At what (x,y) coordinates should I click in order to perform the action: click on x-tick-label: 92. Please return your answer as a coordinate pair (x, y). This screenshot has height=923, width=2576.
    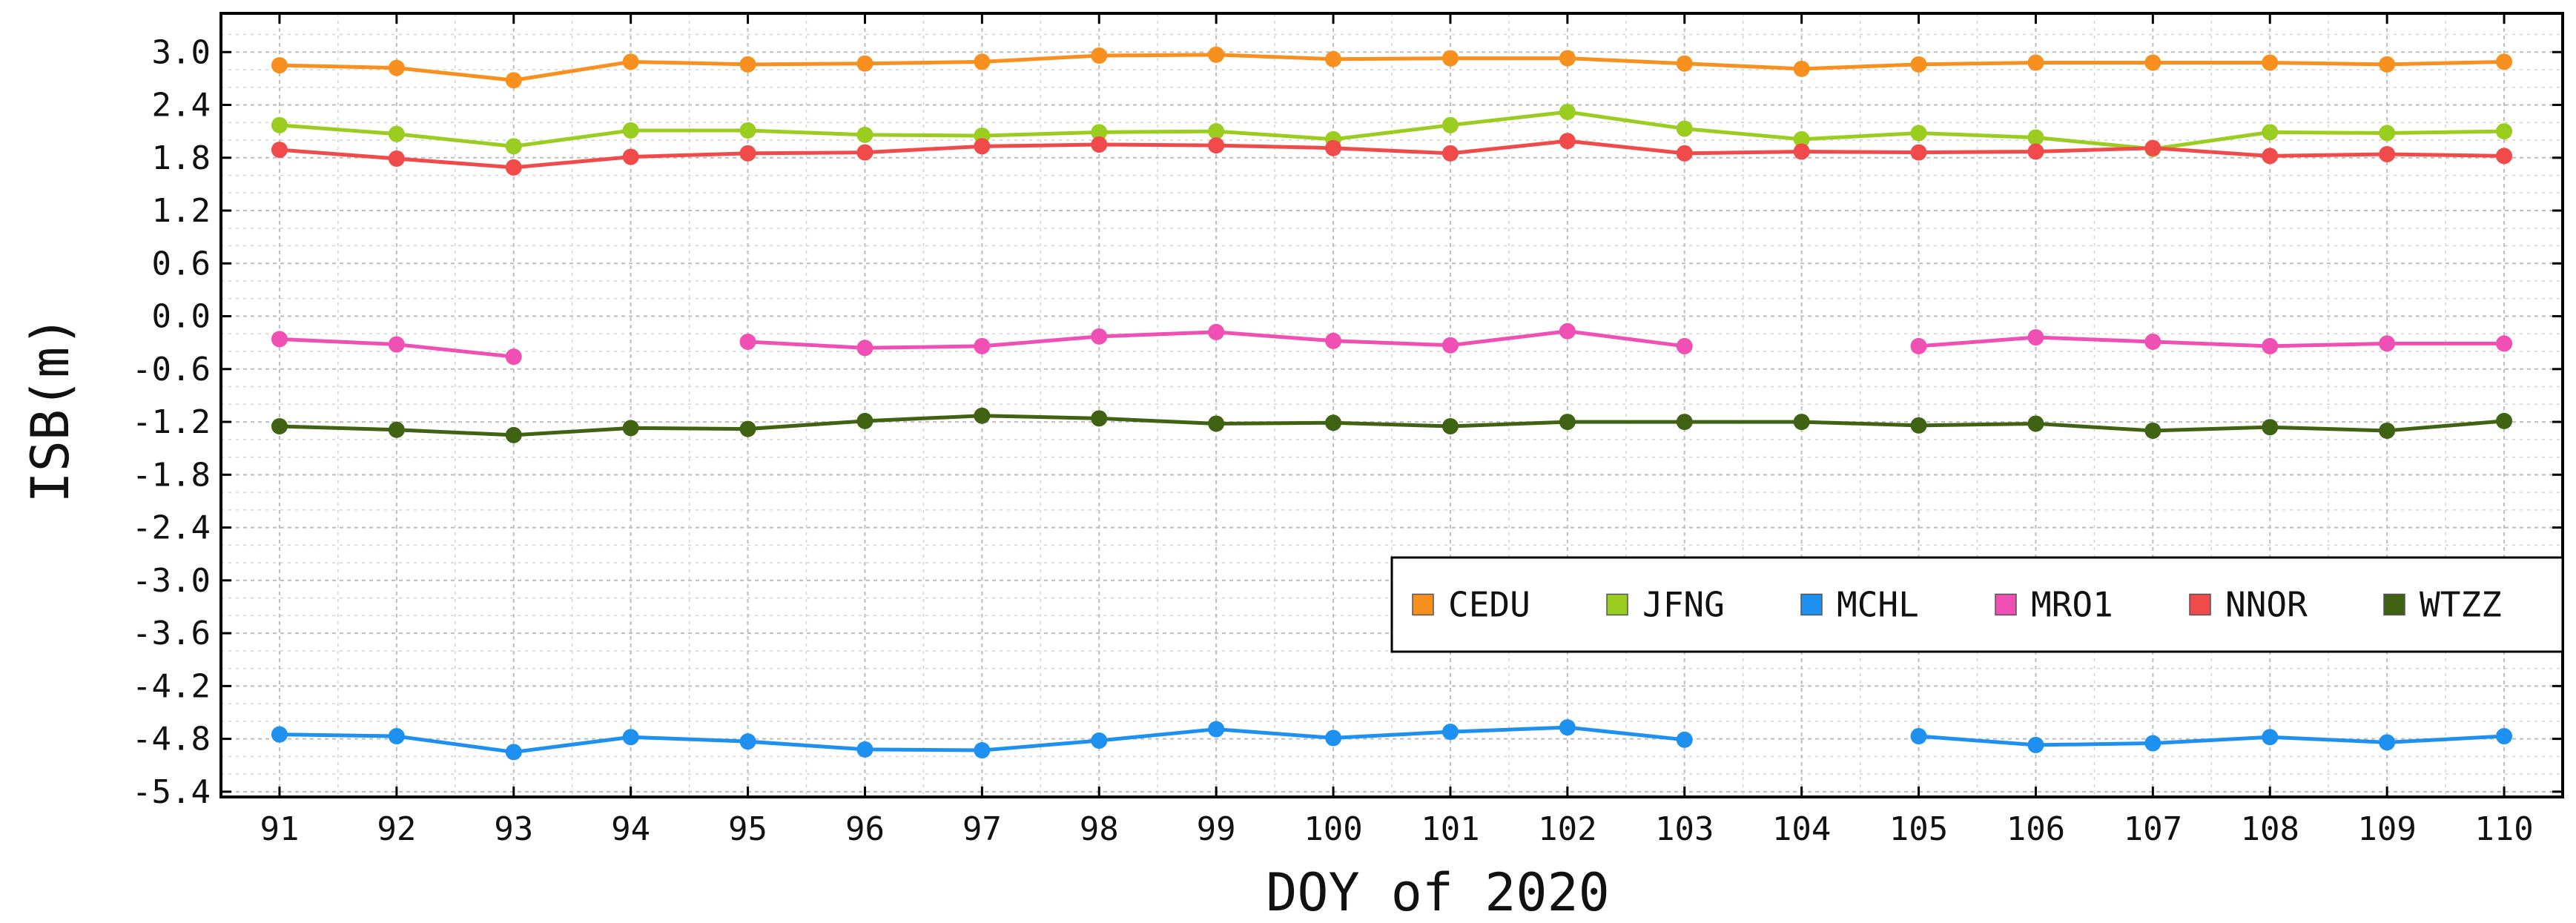
    Looking at the image, I should click on (396, 829).